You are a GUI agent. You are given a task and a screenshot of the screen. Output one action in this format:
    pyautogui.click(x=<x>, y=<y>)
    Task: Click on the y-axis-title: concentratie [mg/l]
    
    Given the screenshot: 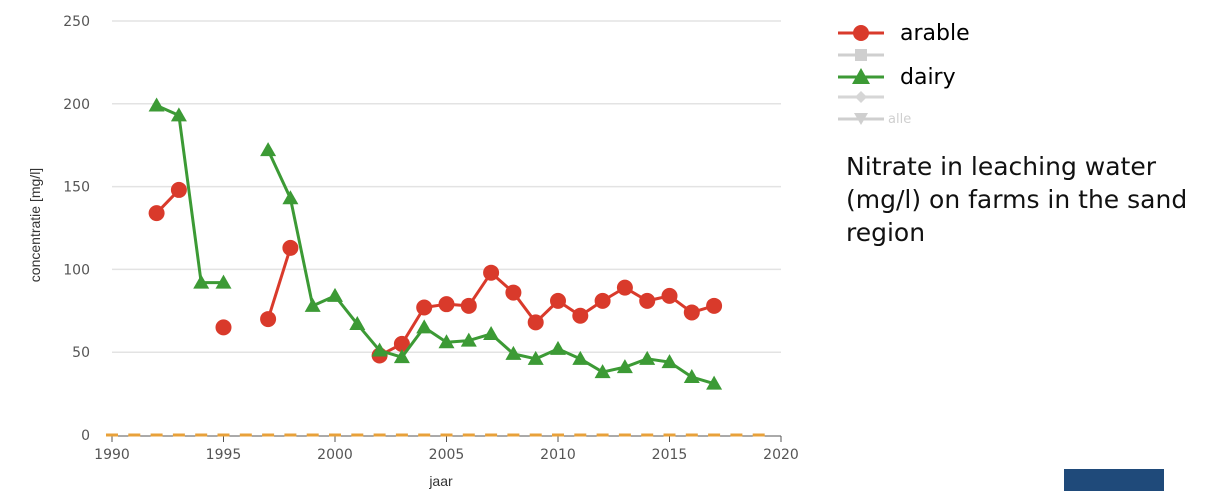 What is the action you would take?
    pyautogui.click(x=35, y=225)
    